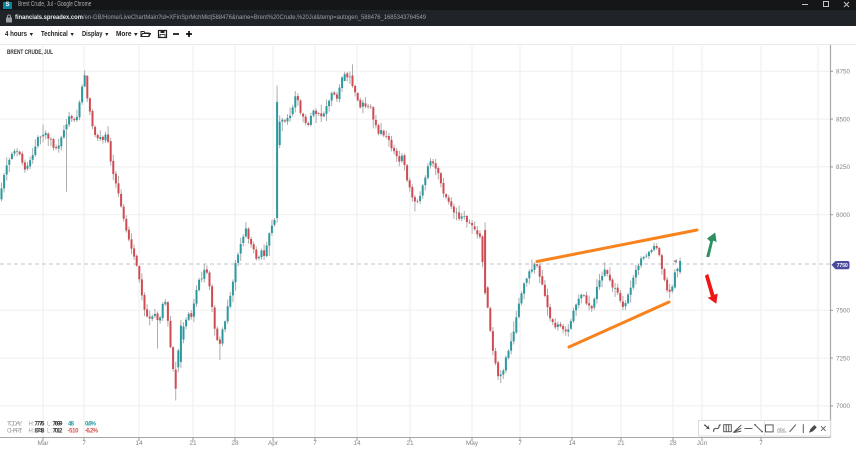 The width and height of the screenshot is (856, 449). What do you see at coordinates (843, 72) in the screenshot?
I see `svg-text: 8750` at bounding box center [843, 72].